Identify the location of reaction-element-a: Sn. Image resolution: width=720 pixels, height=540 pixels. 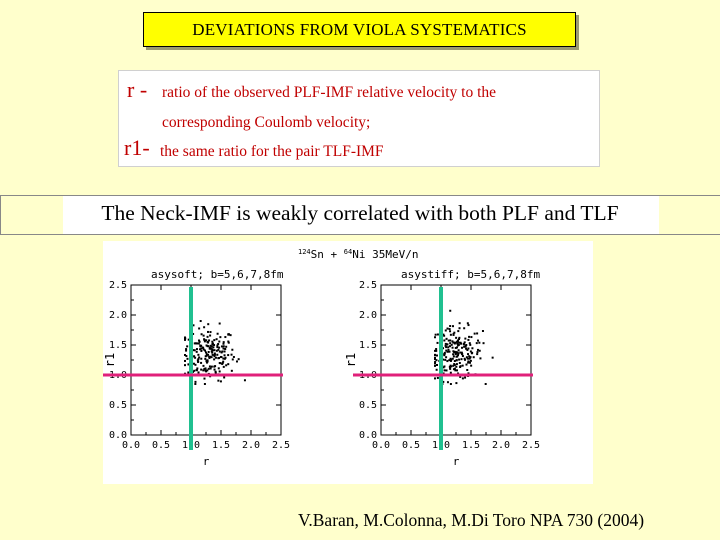
(317, 254).